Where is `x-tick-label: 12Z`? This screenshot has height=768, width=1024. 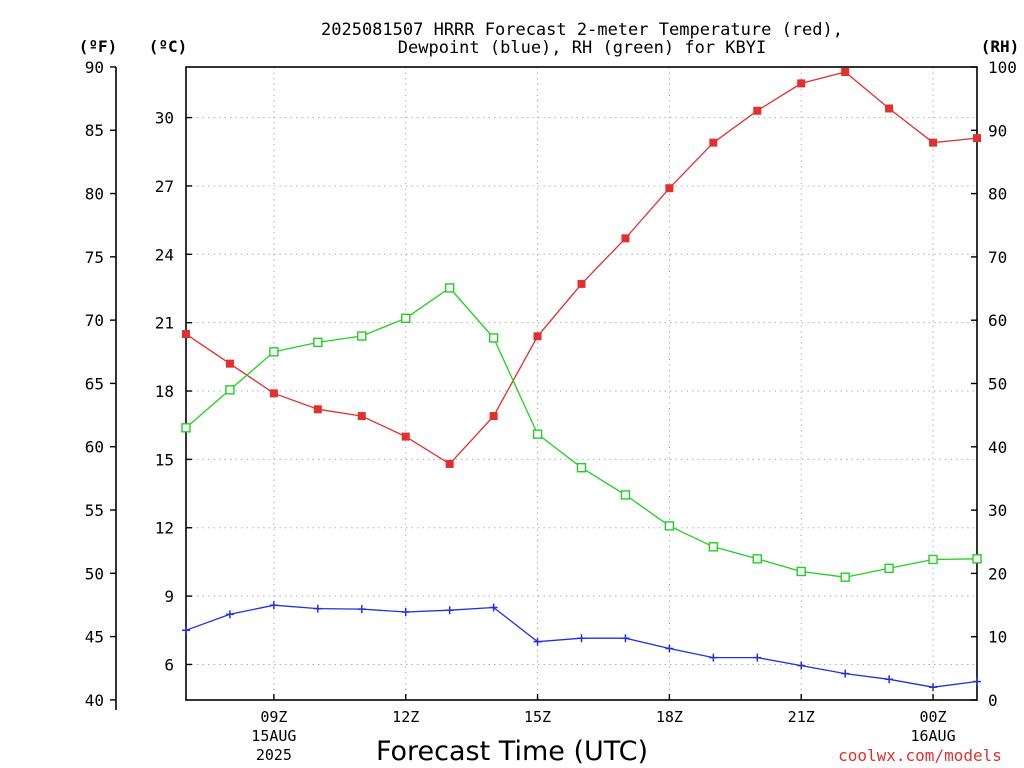 x-tick-label: 12Z is located at coordinates (405, 717).